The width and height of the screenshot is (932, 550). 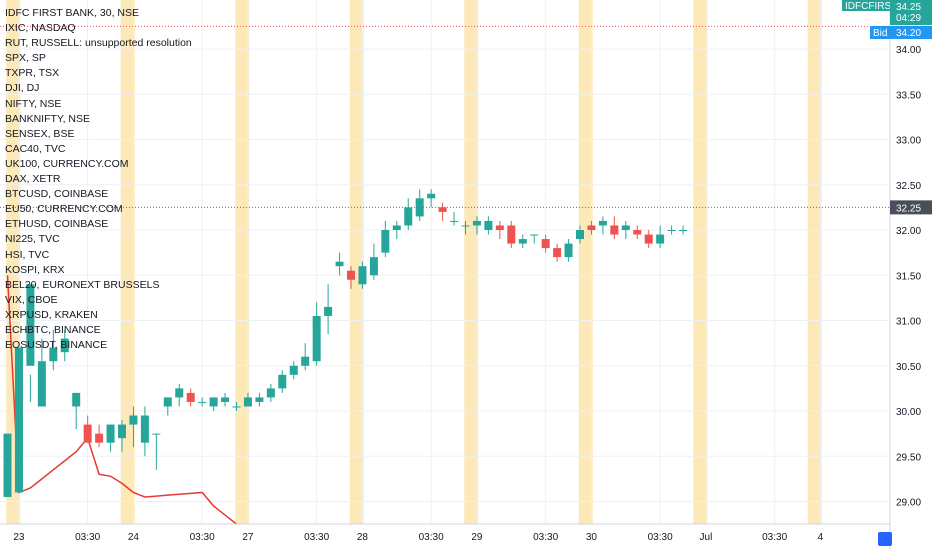 What do you see at coordinates (32, 239) in the screenshot?
I see `legend-item: NI225, TVC` at bounding box center [32, 239].